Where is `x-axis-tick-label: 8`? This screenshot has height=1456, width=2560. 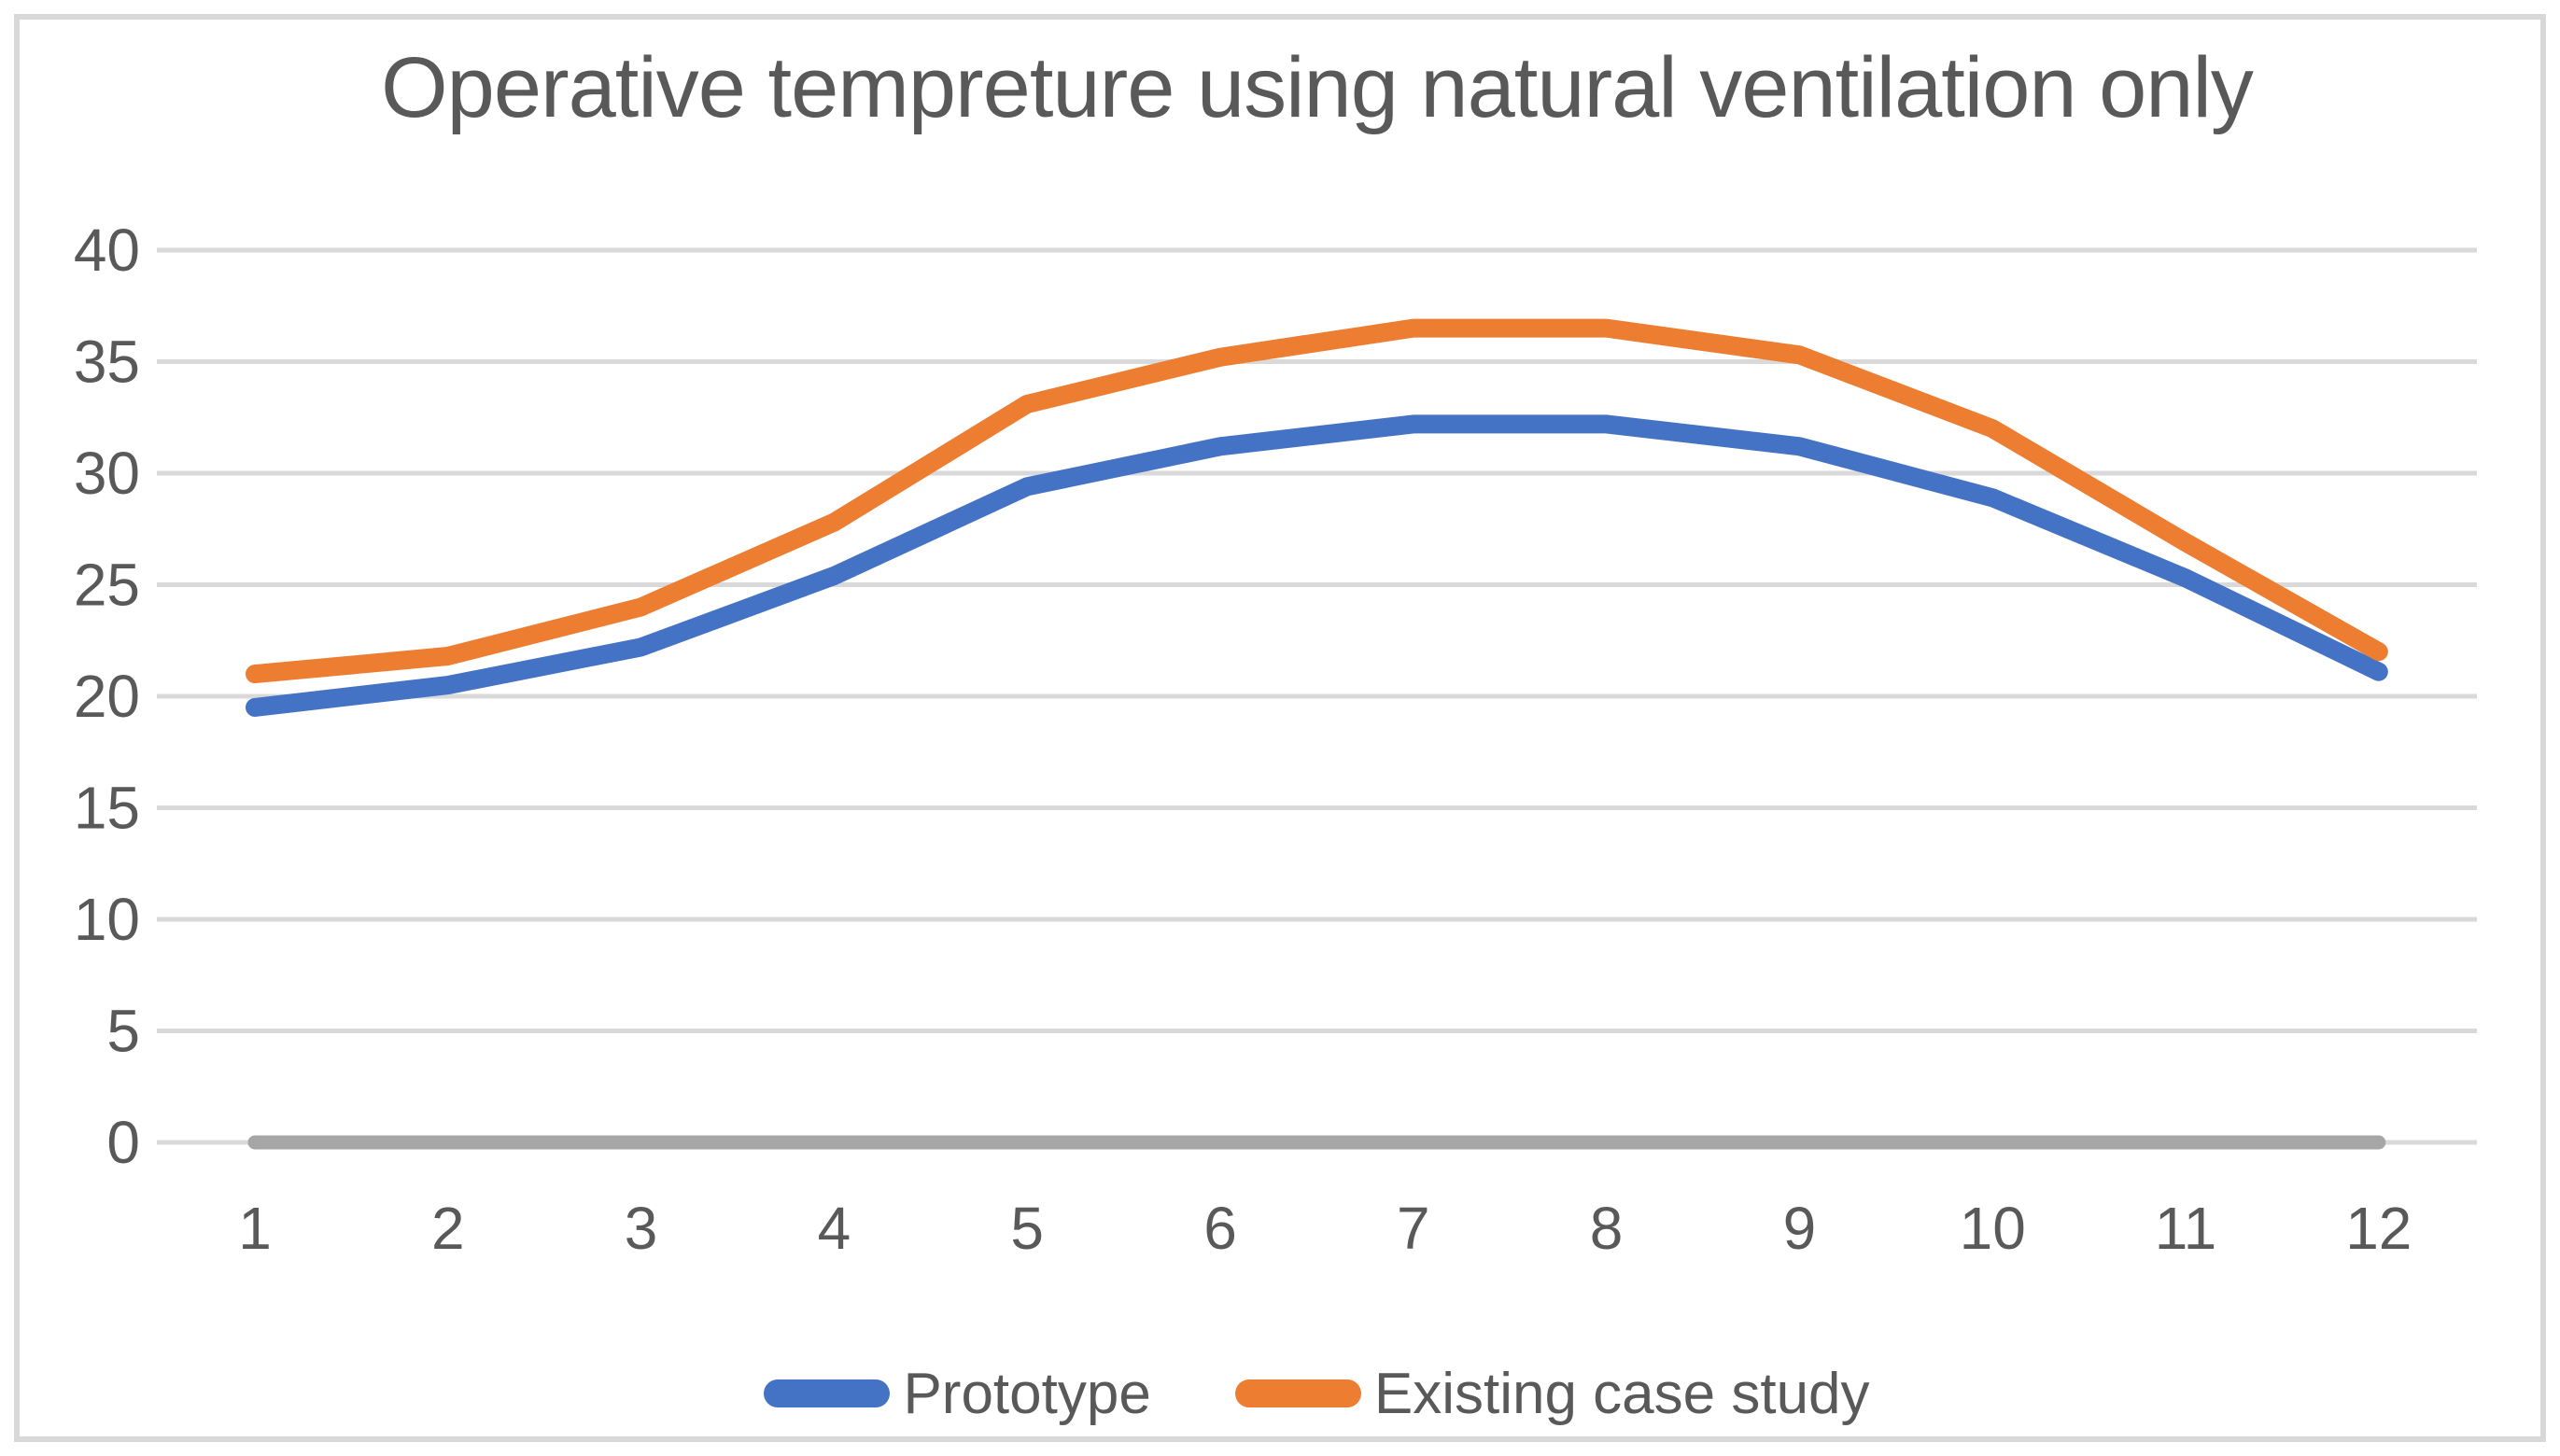
x-axis-tick-label: 8 is located at coordinates (1607, 1228).